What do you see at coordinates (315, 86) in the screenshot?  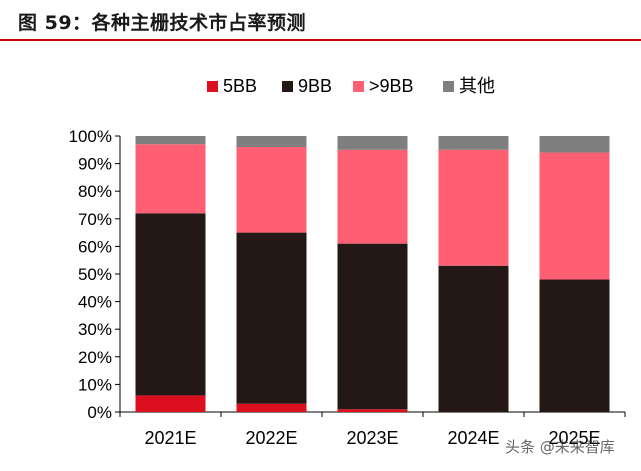 I see `legend-label-9BB: 9BB` at bounding box center [315, 86].